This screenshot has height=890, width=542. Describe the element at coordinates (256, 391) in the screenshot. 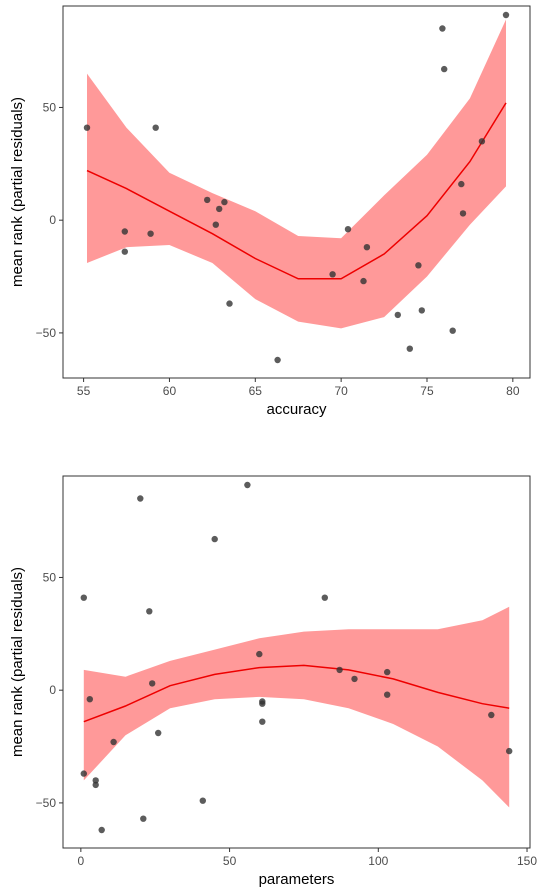

I see `x-tick-label: 65` at that location.